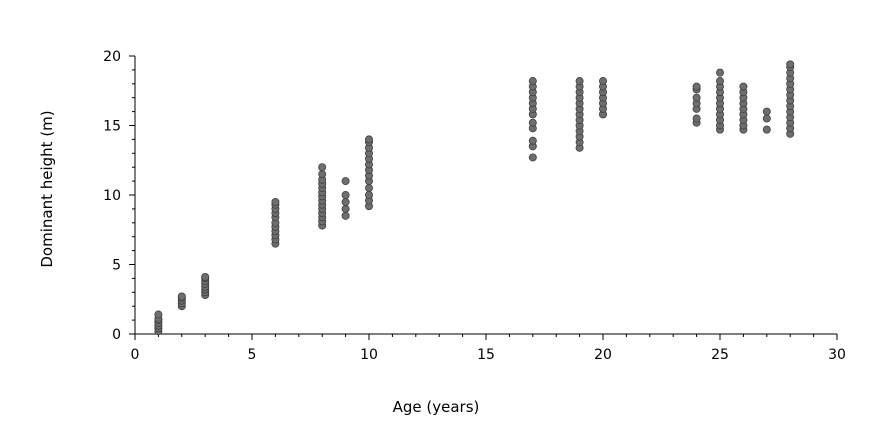 The height and width of the screenshot is (432, 871). I want to click on x-tick-label: 5, so click(252, 355).